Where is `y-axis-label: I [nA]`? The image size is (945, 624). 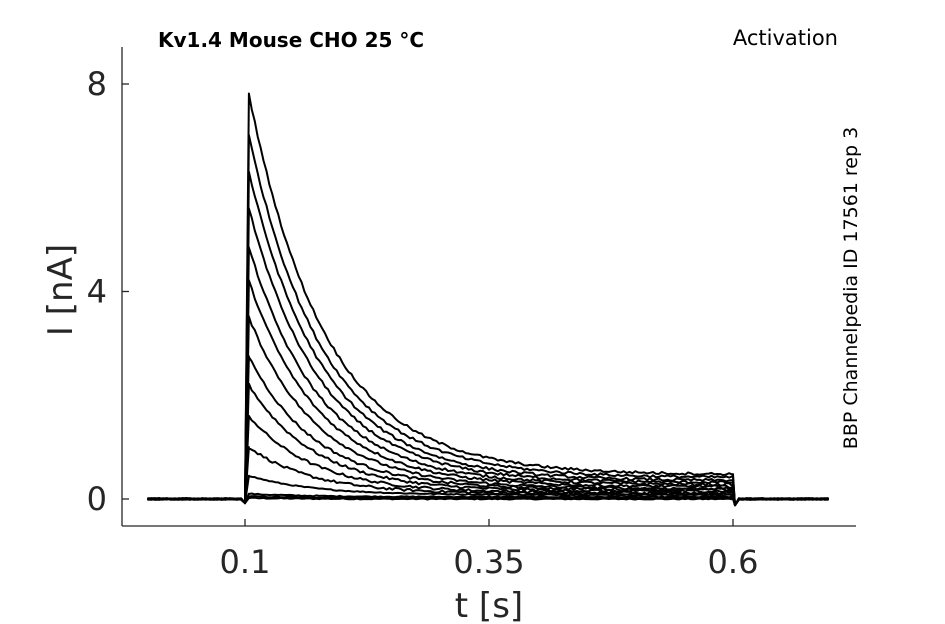
y-axis-label: I [nA] is located at coordinates (61, 290).